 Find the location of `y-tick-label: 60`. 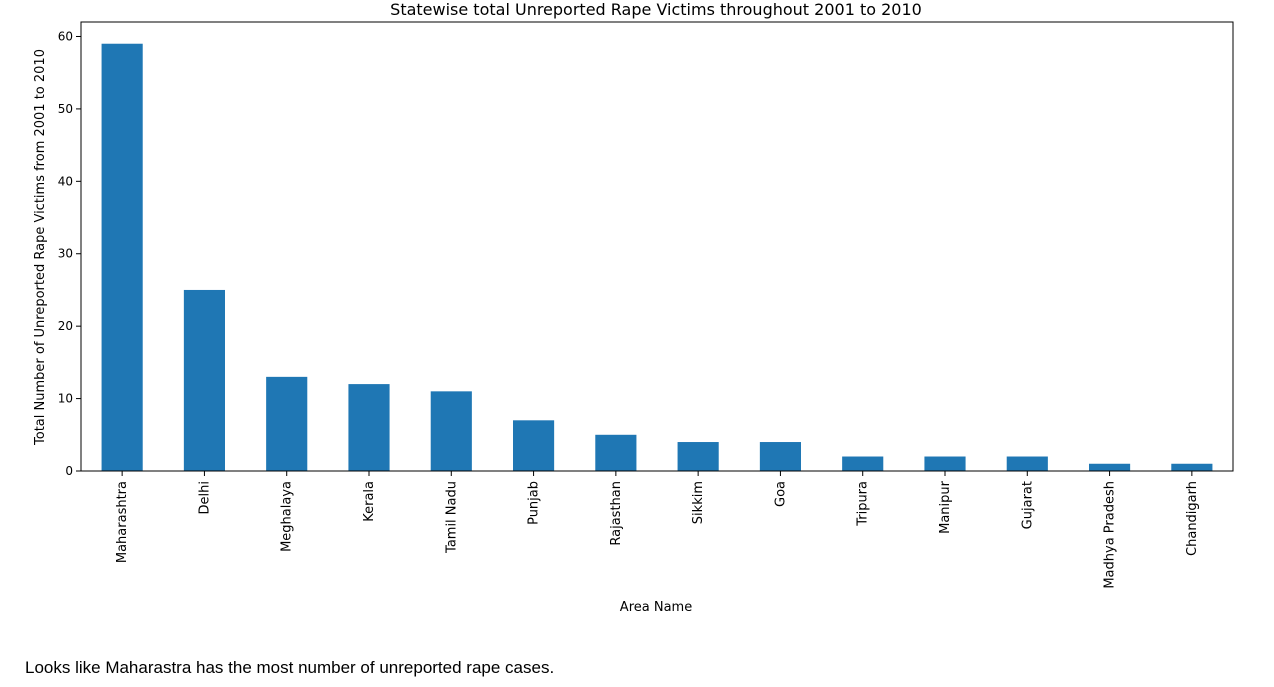

y-tick-label: 60 is located at coordinates (65, 36).